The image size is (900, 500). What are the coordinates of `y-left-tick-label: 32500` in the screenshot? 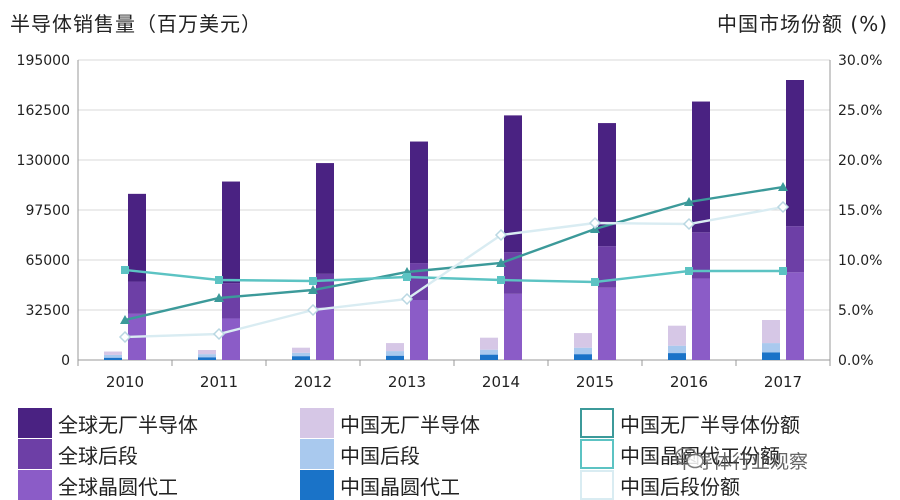 It's located at (47, 311).